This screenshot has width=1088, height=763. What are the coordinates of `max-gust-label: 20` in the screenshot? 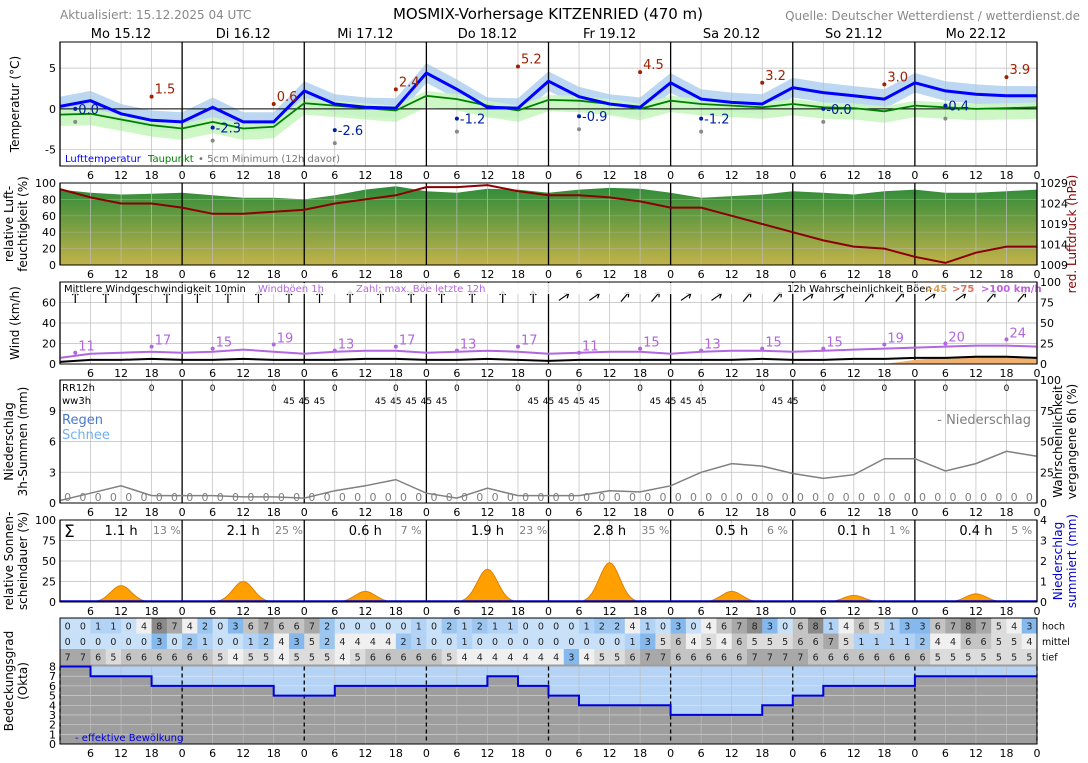 It's located at (956, 338).